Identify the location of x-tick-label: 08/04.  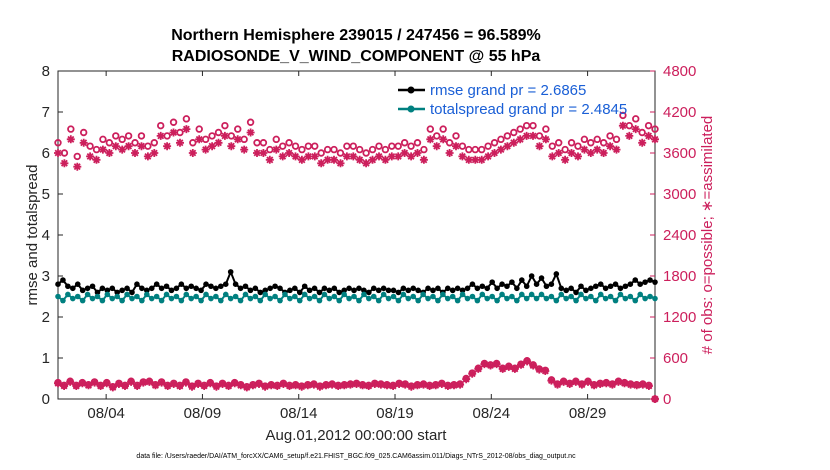
(106, 413).